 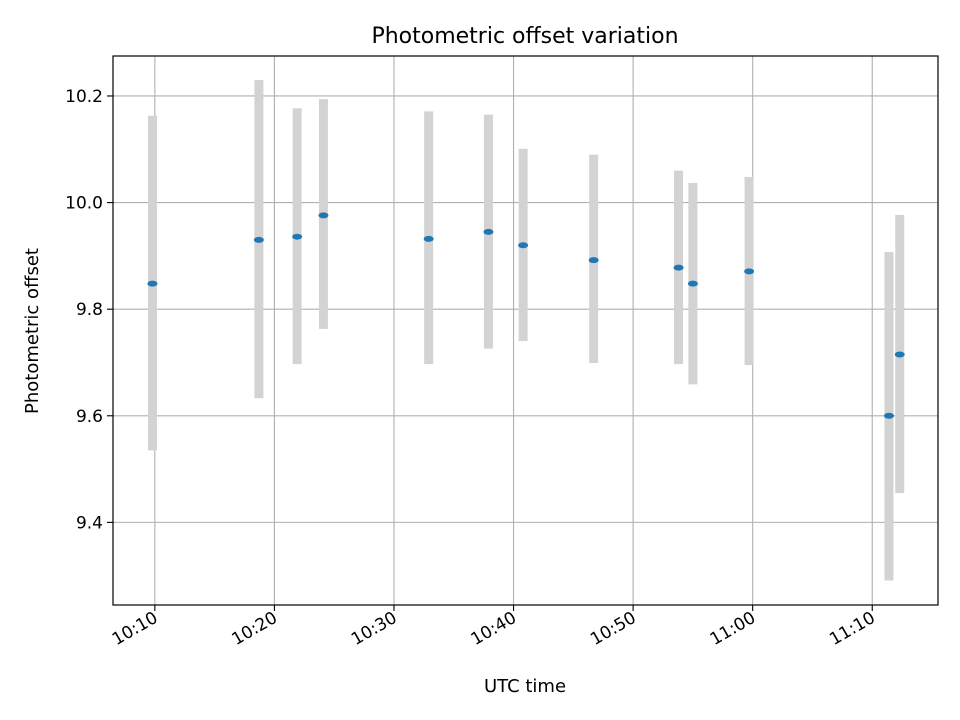 I want to click on x-axis-label: UTC time, so click(x=525, y=686).